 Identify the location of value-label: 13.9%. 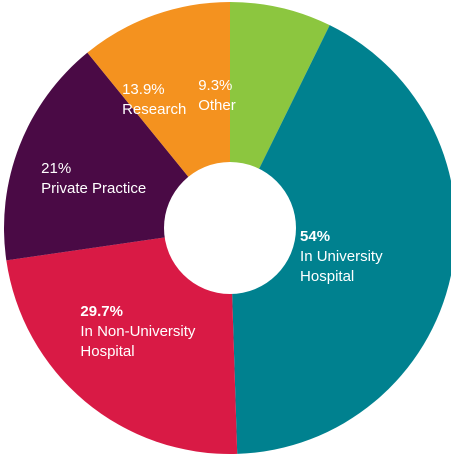
(143, 90).